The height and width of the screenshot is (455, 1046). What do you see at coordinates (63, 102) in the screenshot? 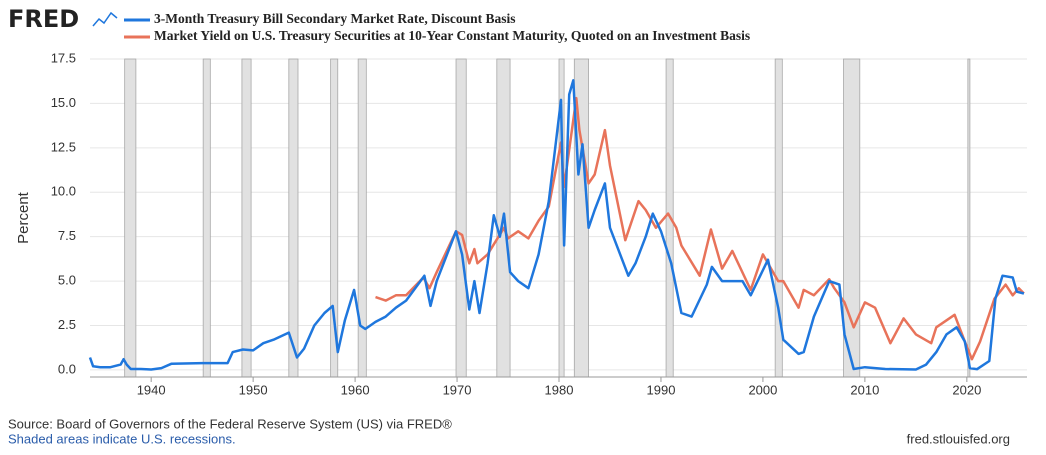
I see `y-tick-label: 15.0` at bounding box center [63, 102].